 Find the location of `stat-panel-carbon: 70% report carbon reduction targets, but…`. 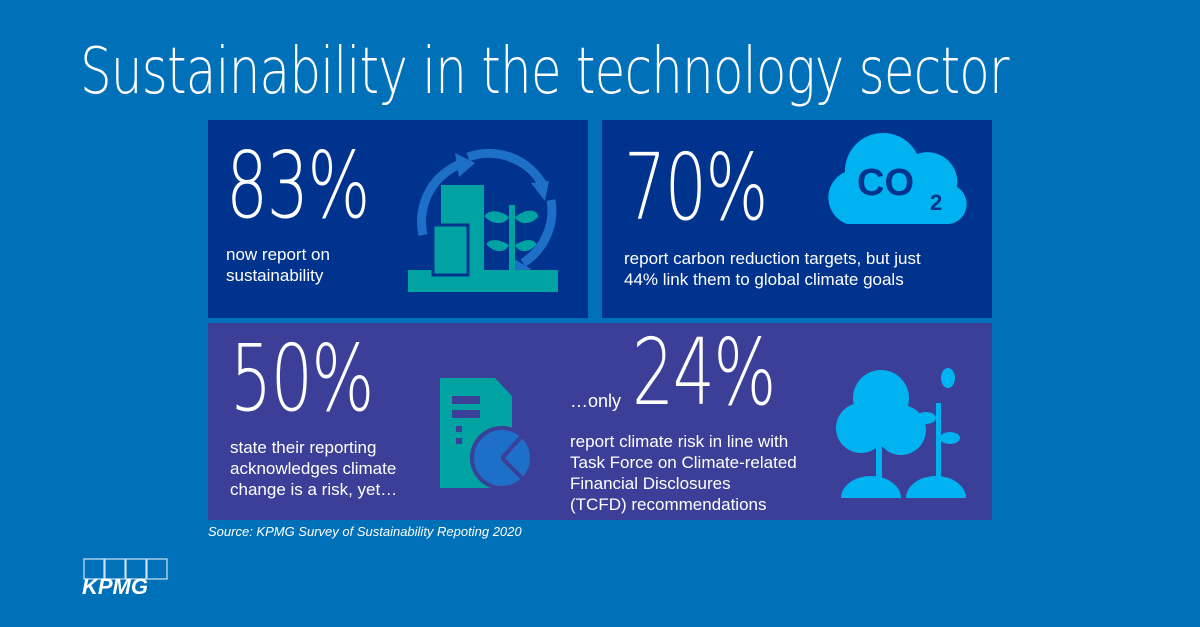

stat-panel-carbon: 70% report carbon reduction targets, but… is located at coordinates (797, 219).